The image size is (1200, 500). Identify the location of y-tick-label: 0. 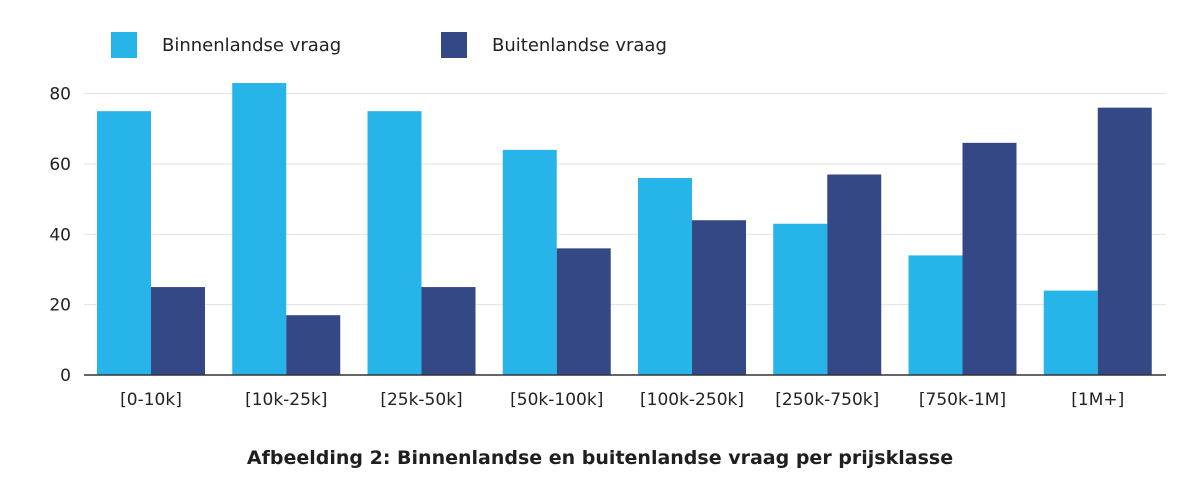
(65, 376).